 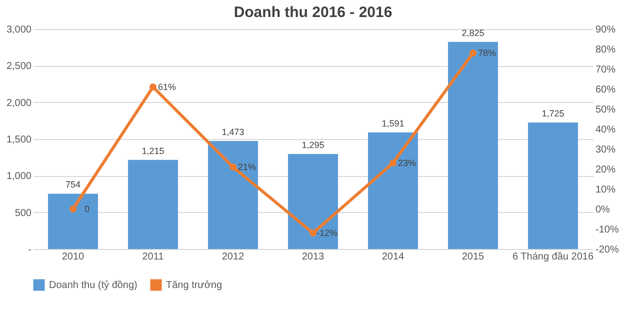 I want to click on y-tick-label: 2,000, so click(x=19, y=103).